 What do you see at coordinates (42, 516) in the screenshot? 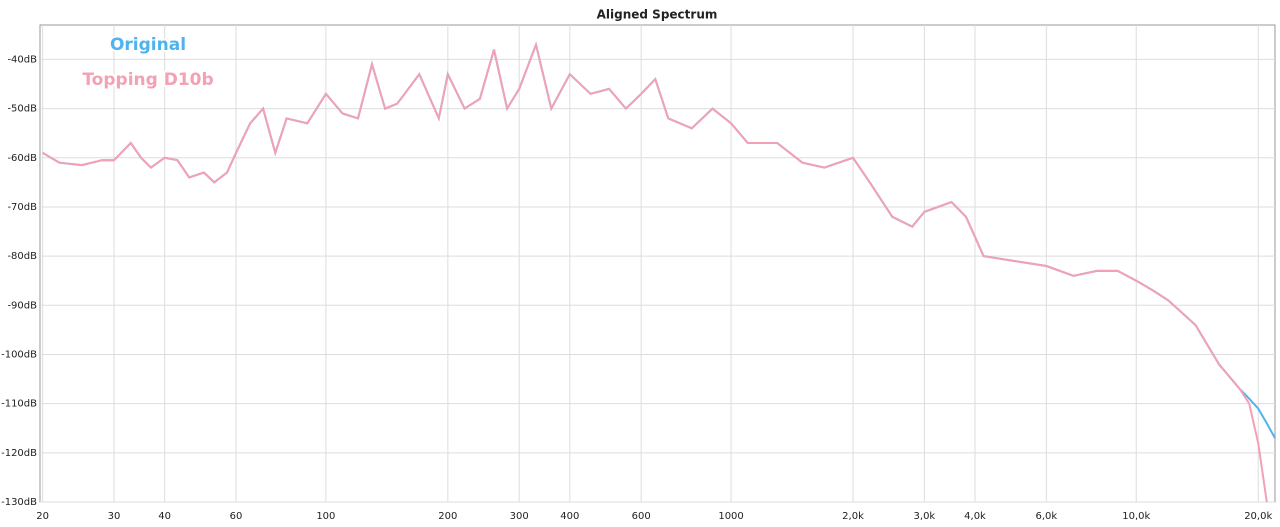
I see `x-tick-label: 20` at bounding box center [42, 516].